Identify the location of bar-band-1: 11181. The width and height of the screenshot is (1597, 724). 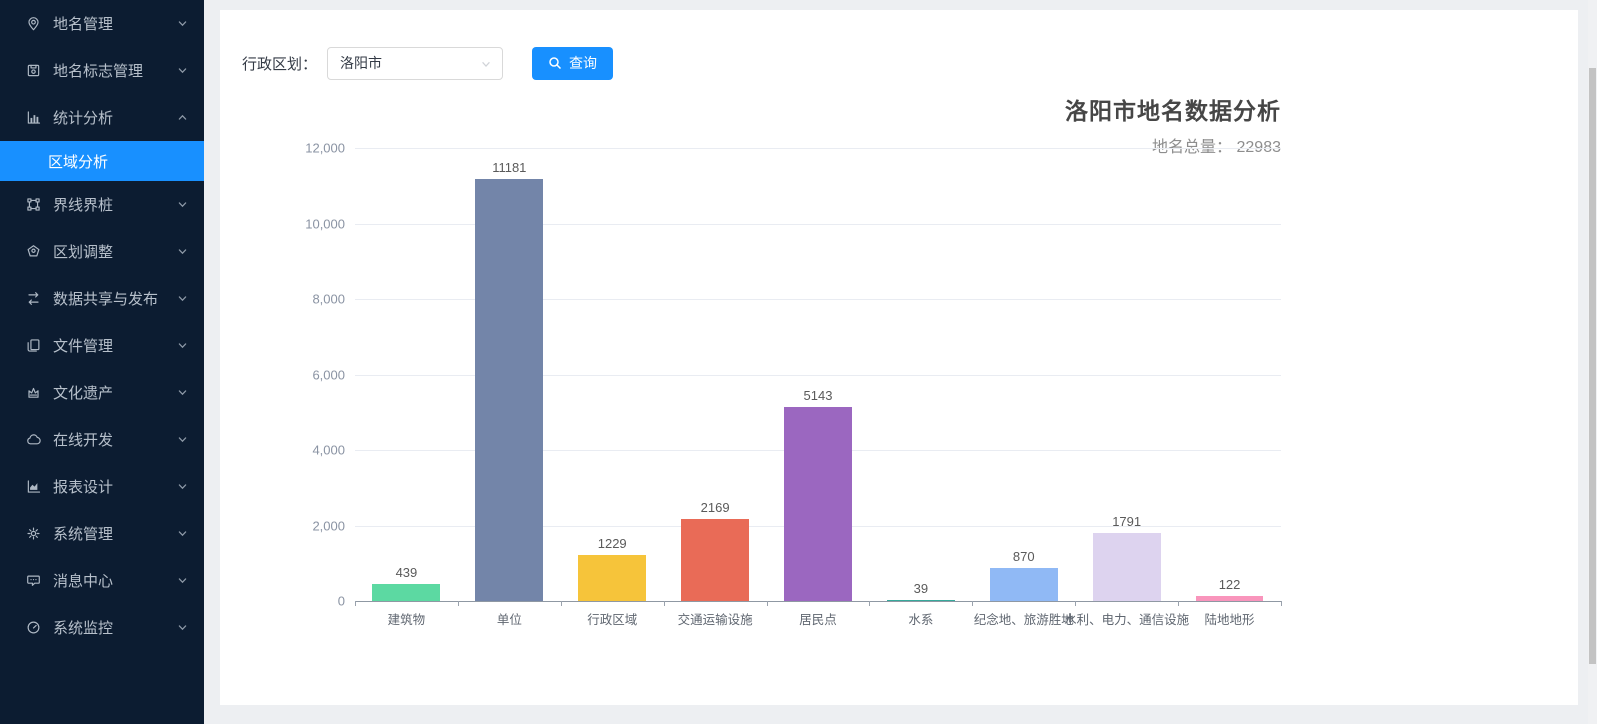
(509, 374).